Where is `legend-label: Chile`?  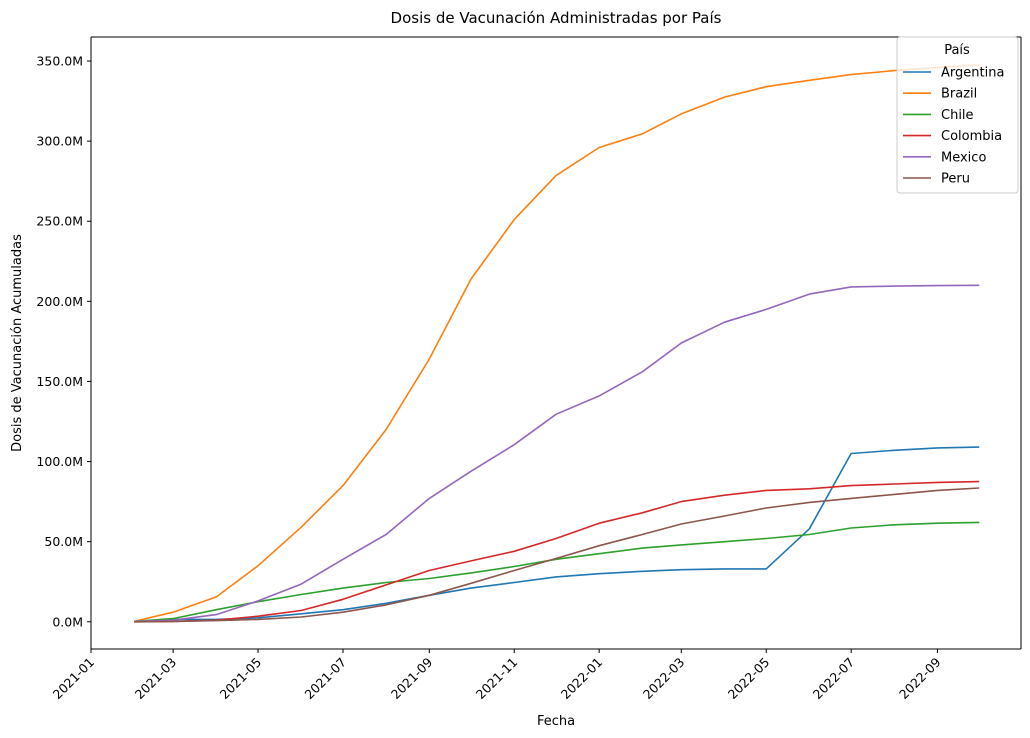 legend-label: Chile is located at coordinates (957, 115).